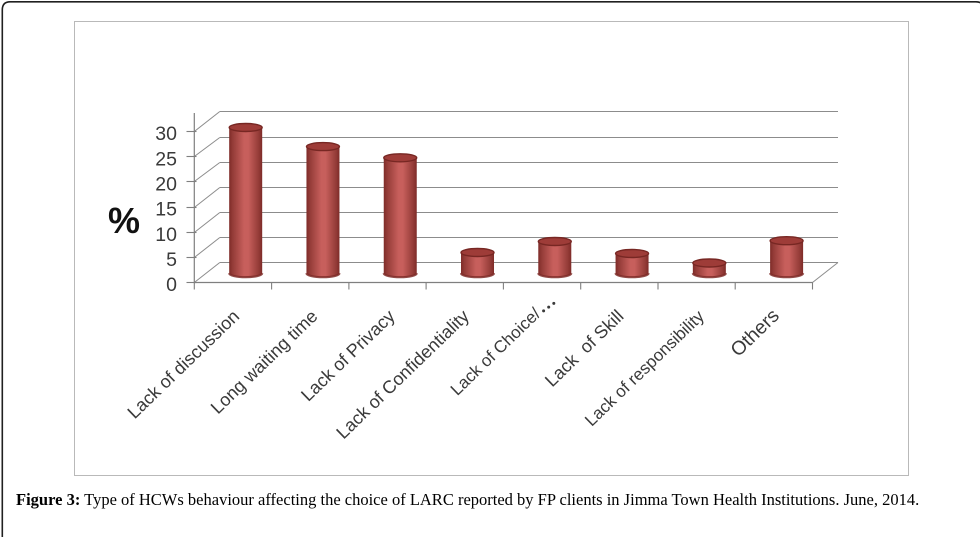  Describe the element at coordinates (166, 159) in the screenshot. I see `svg-text: 25` at that location.